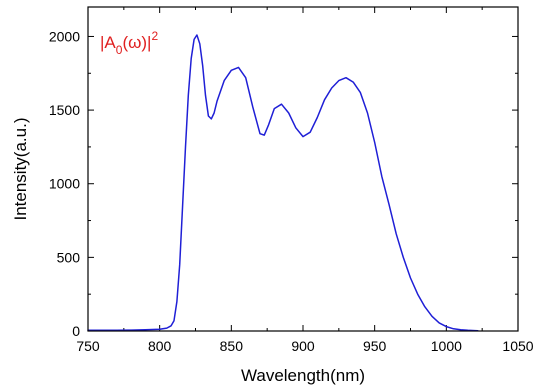 This screenshot has height=388, width=542. Describe the element at coordinates (108, 42) in the screenshot. I see `annotation-part-a: |A` at that location.